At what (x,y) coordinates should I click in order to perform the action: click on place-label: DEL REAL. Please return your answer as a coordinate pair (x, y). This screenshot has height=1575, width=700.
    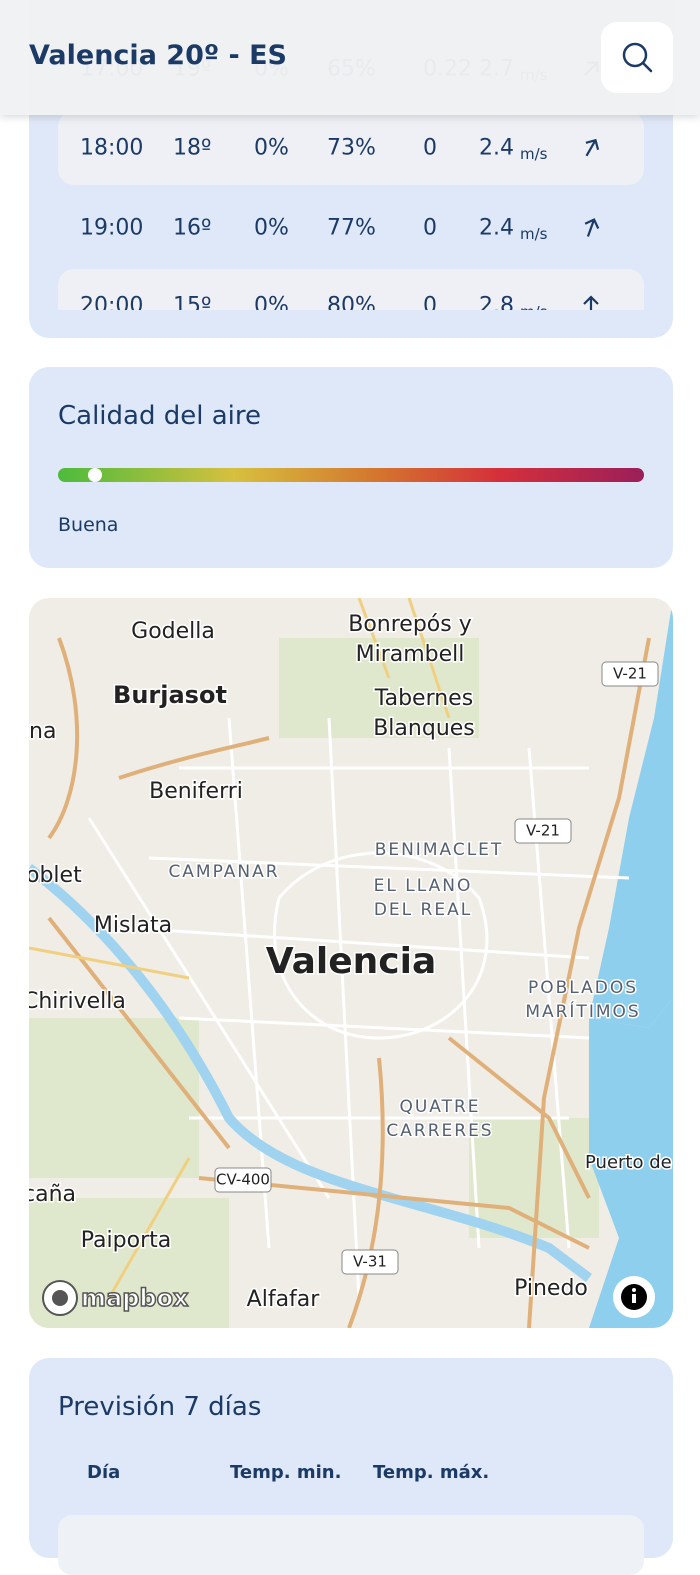
    Looking at the image, I should click on (423, 910).